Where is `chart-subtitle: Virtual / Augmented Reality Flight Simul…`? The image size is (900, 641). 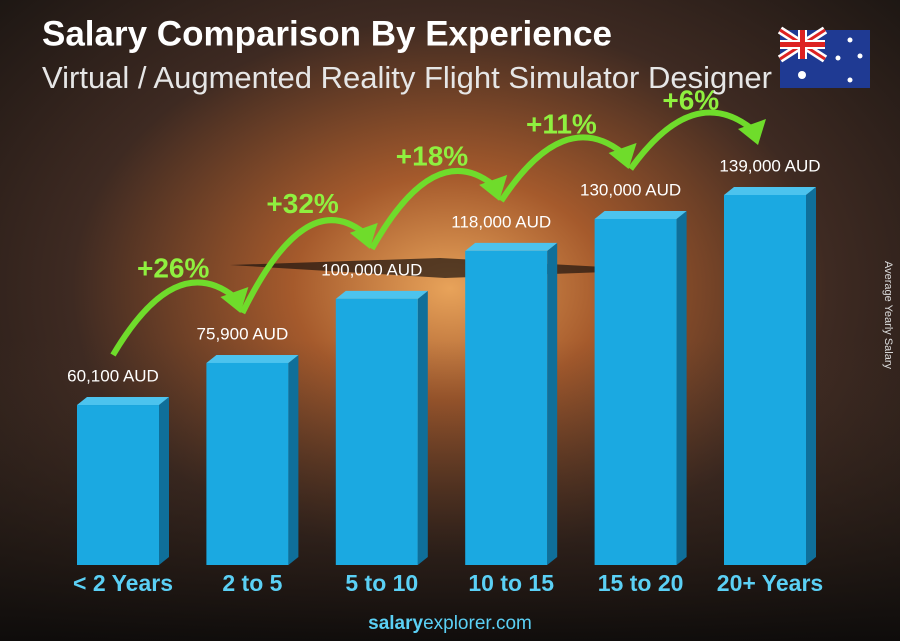 chart-subtitle: Virtual / Augmented Reality Flight Simul… is located at coordinates (407, 77).